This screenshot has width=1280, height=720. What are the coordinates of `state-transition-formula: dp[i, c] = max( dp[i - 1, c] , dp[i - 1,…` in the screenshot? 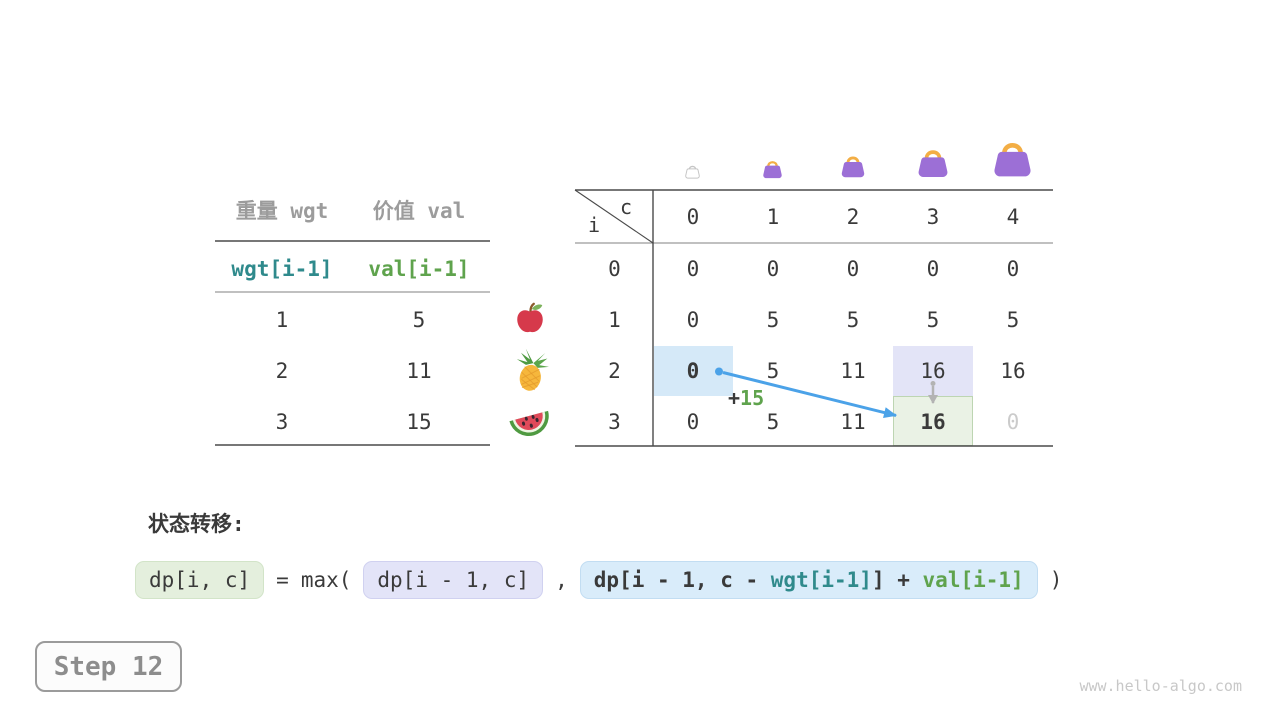 It's located at (598, 580).